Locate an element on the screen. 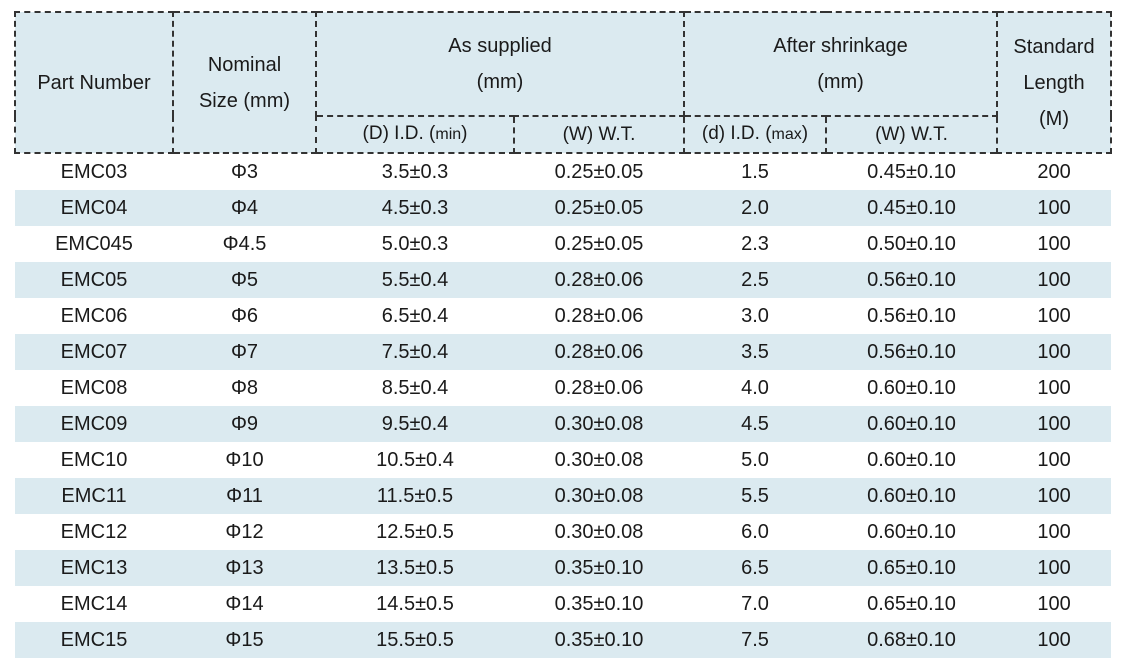 Image resolution: width=1124 pixels, height=670 pixels. nominal-size-cell: Φ8 is located at coordinates (244, 388).